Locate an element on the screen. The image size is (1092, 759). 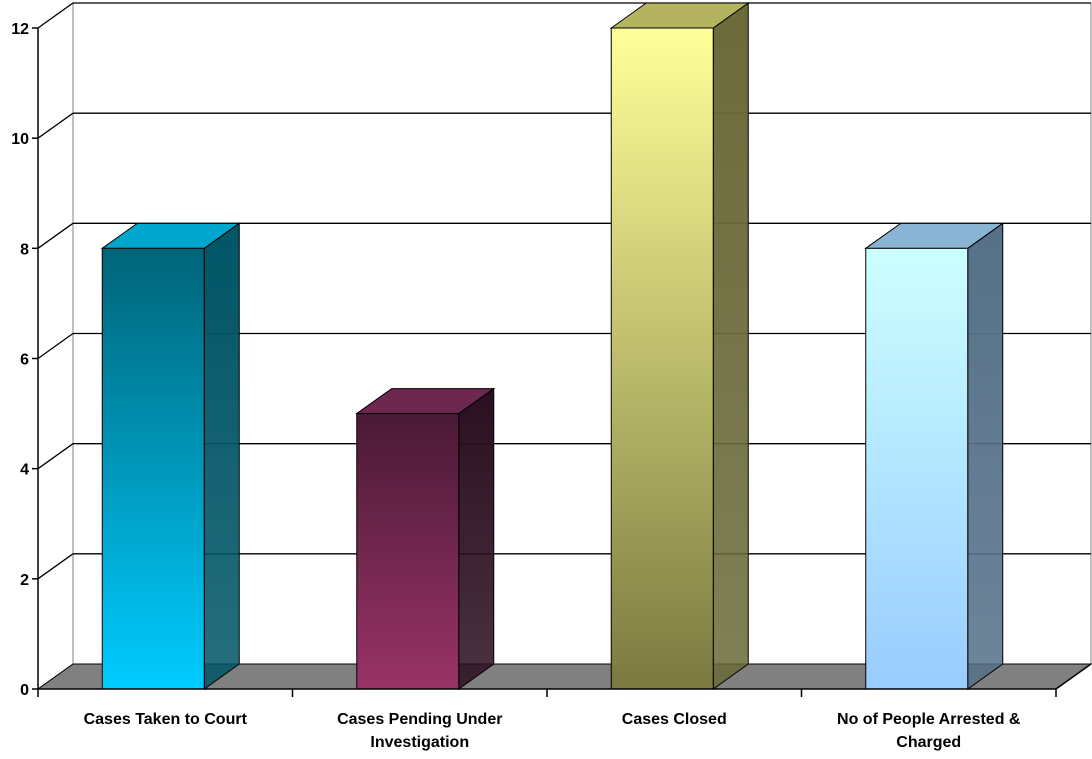
y-tick-label: 10 is located at coordinates (20, 139).